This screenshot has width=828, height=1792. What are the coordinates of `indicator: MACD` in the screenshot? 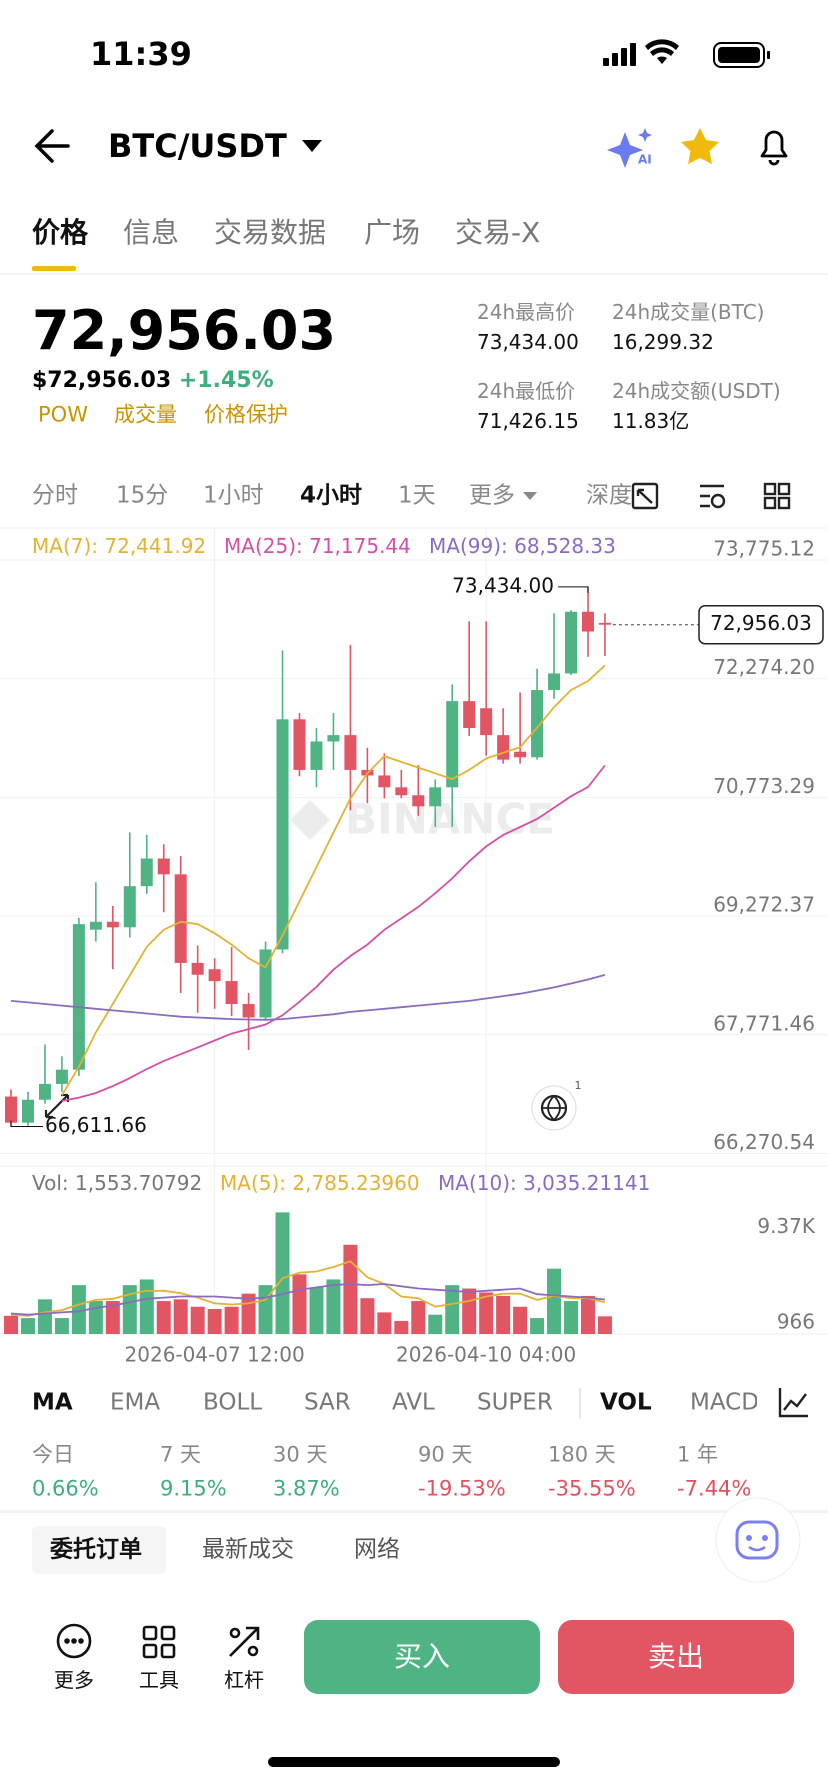 It's located at (723, 1403).